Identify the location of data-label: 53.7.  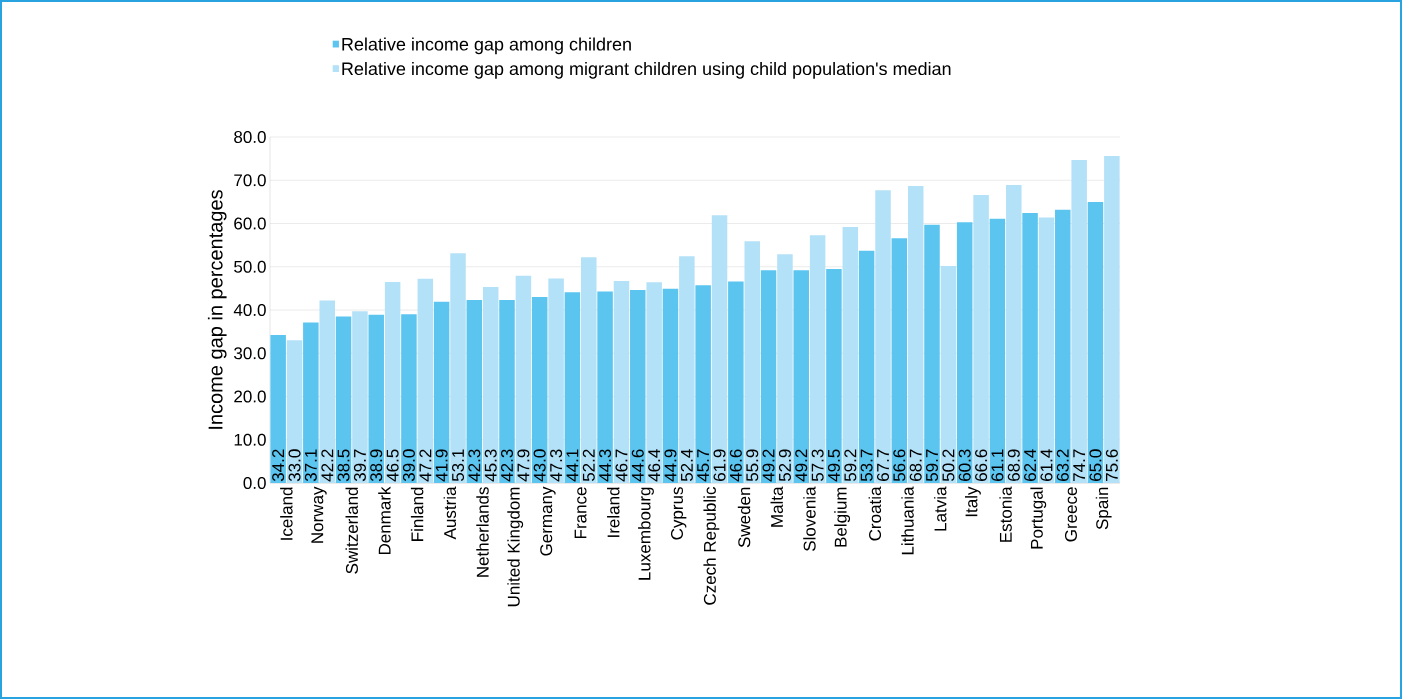
(866, 465).